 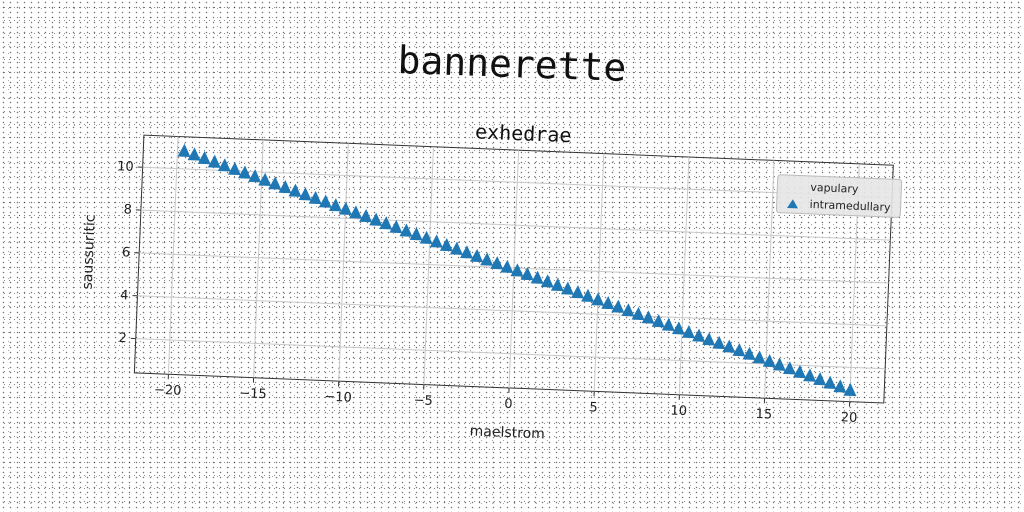 I want to click on x-tick-label: 20, so click(x=848, y=418).